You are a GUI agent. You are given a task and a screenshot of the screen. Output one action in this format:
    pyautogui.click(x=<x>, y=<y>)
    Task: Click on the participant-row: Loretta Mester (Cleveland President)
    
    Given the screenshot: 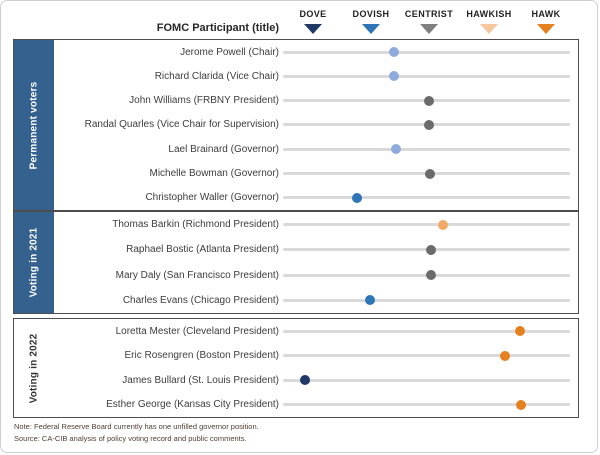 What is the action you would take?
    pyautogui.click(x=316, y=331)
    